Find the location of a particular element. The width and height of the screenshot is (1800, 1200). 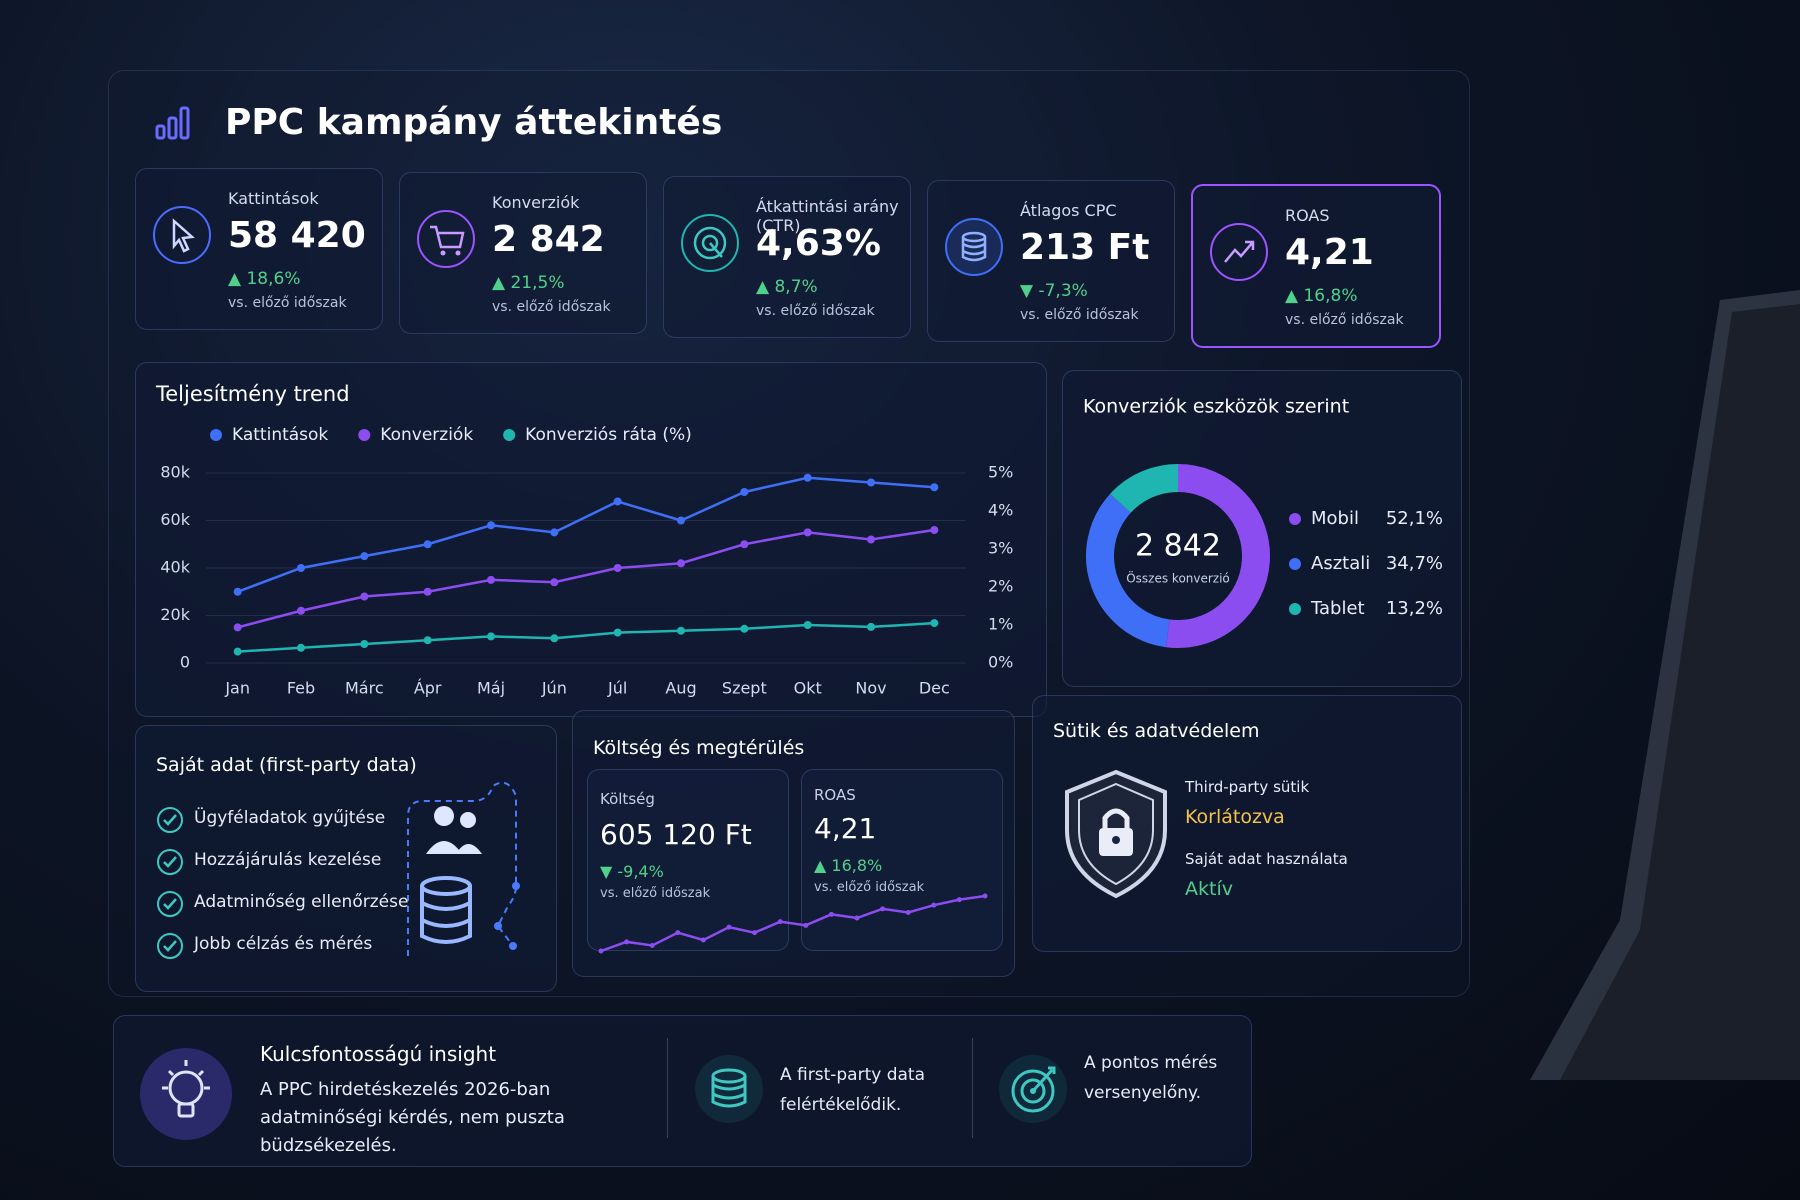

kpi-value: 4,63% is located at coordinates (818, 243).